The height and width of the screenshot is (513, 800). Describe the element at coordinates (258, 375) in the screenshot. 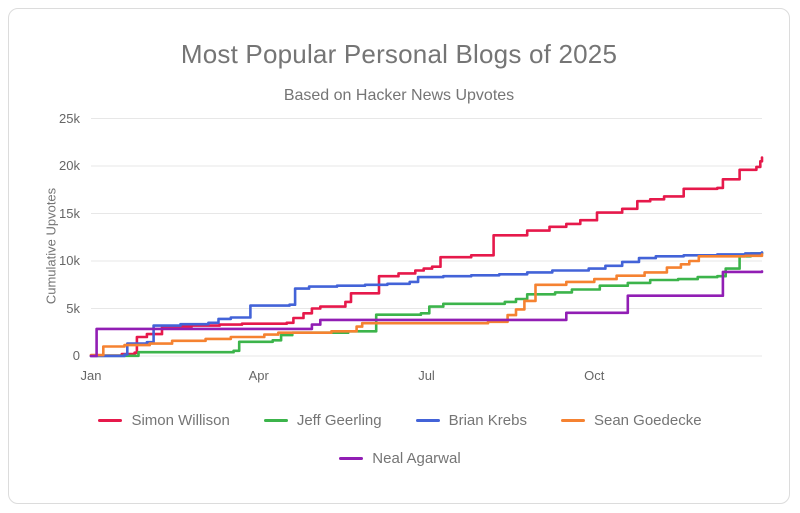

I see `x-tick-label-apr: Apr` at that location.